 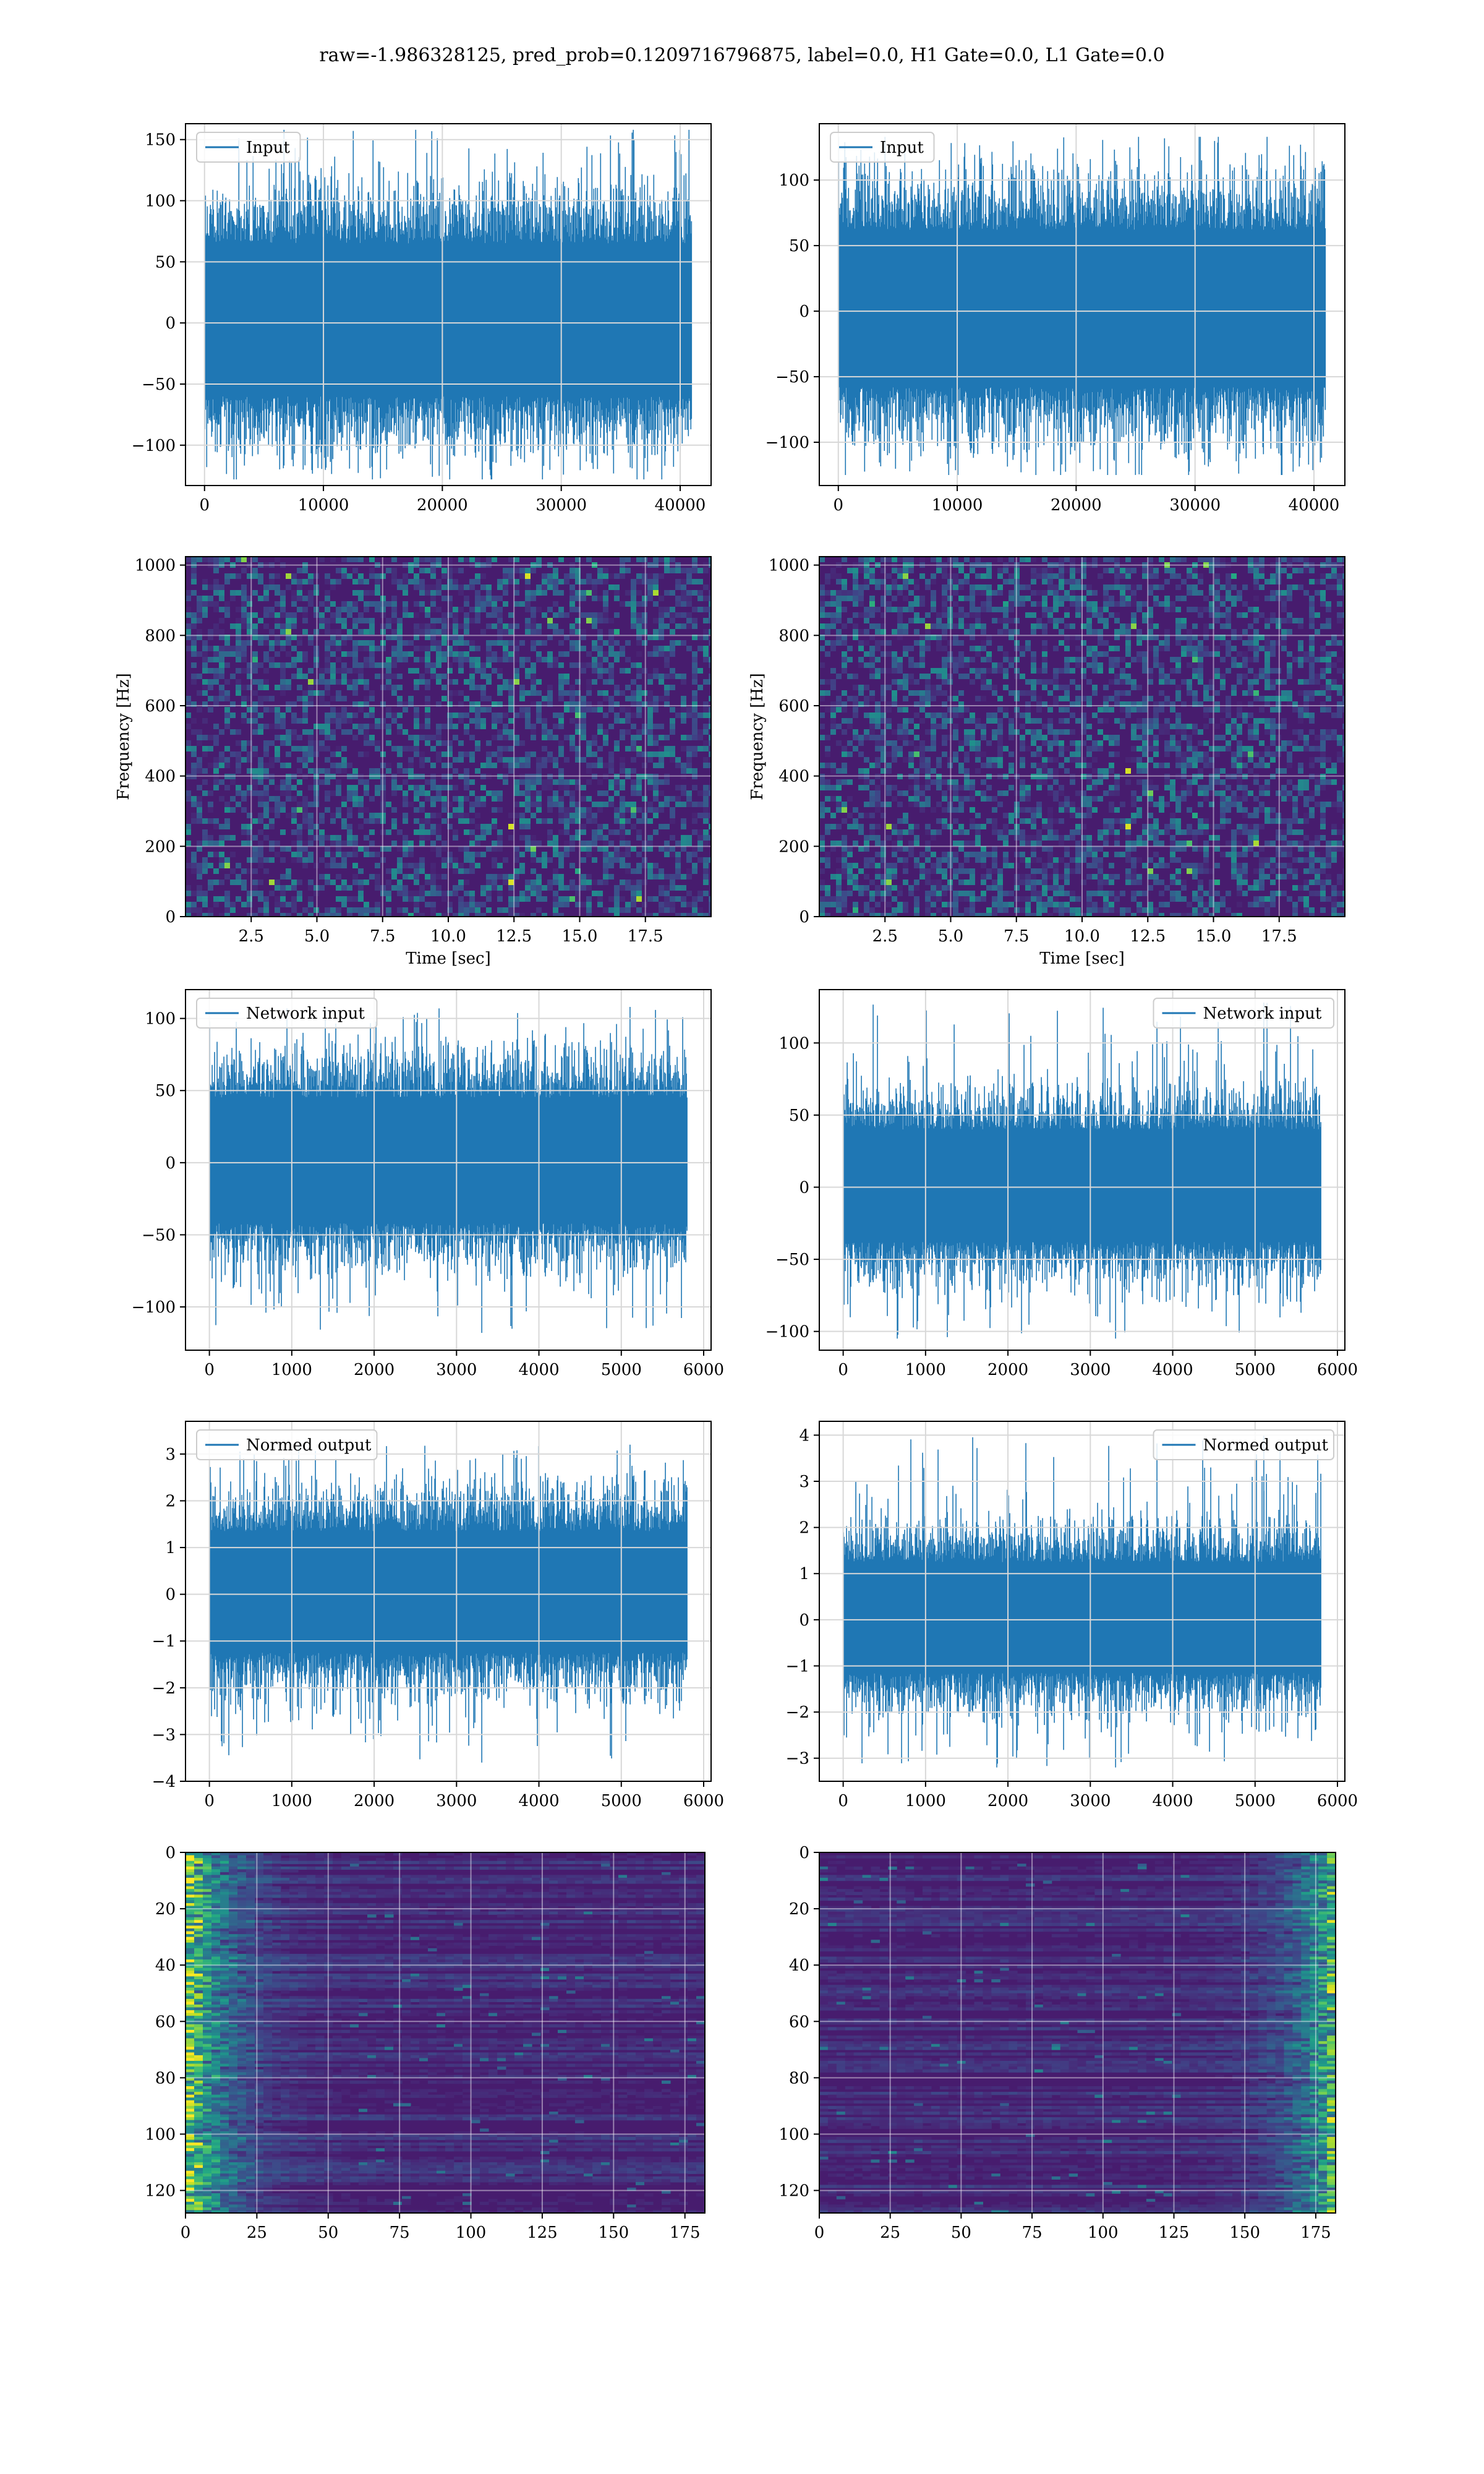 I want to click on legend: Input, so click(x=248, y=147).